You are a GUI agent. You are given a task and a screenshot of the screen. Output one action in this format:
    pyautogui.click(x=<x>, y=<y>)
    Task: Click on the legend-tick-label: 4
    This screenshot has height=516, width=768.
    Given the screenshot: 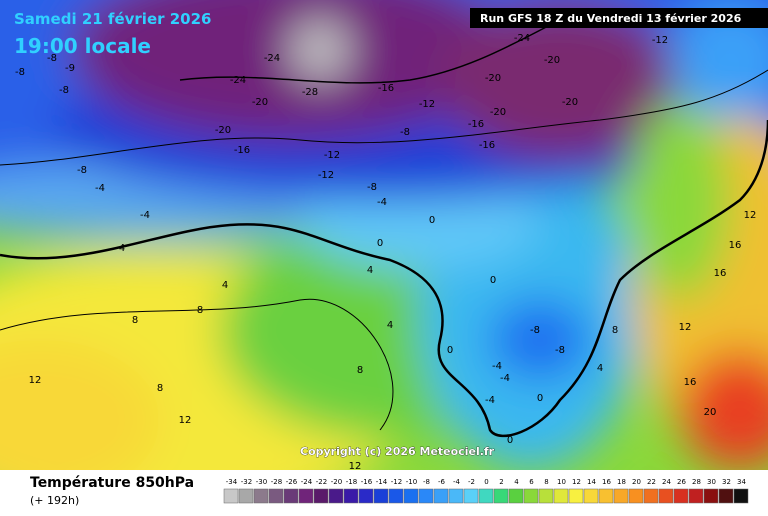 What is the action you would take?
    pyautogui.click(x=516, y=482)
    